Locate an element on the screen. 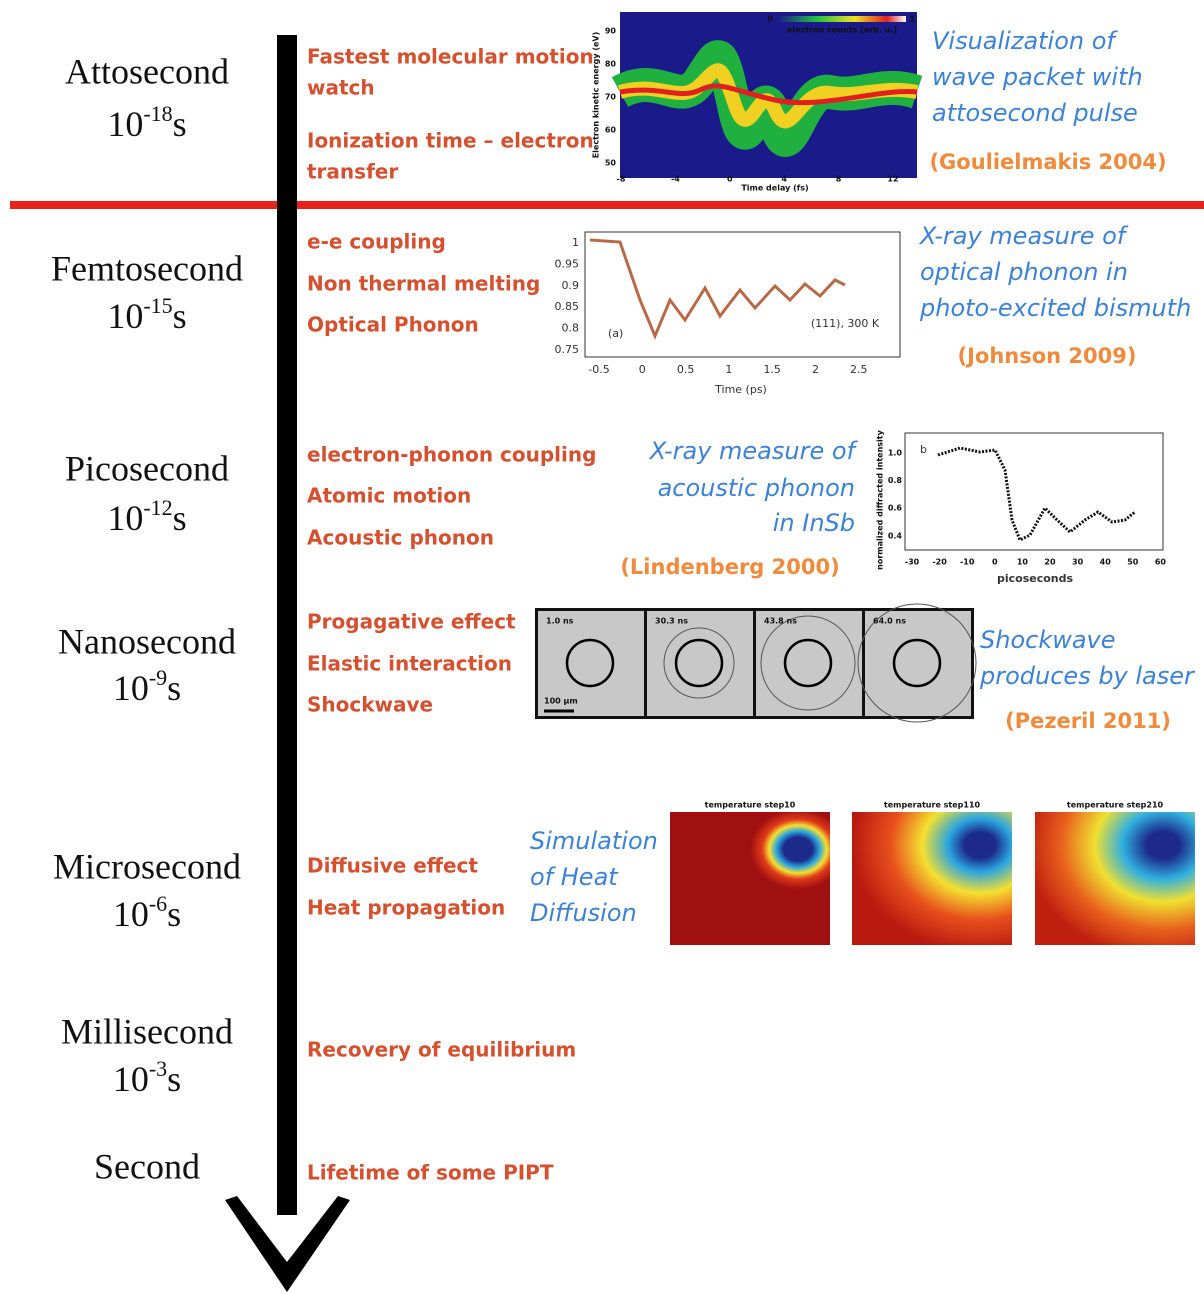  scale-bar-label: 100 µm is located at coordinates (561, 701).